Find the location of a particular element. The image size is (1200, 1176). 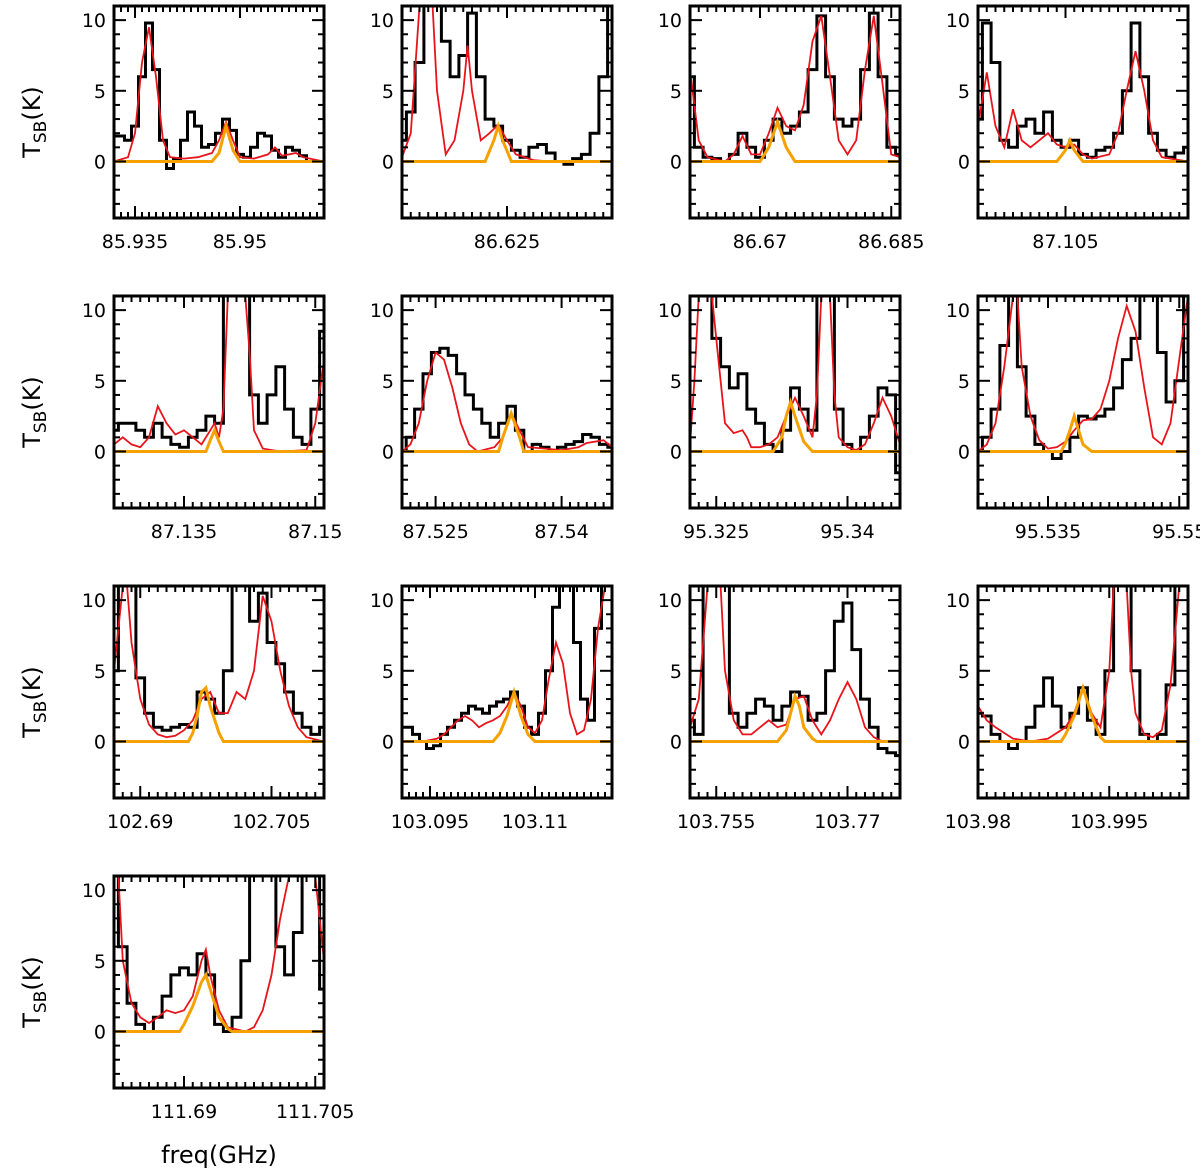

x-tick-label: 103.995 is located at coordinates (1109, 822).